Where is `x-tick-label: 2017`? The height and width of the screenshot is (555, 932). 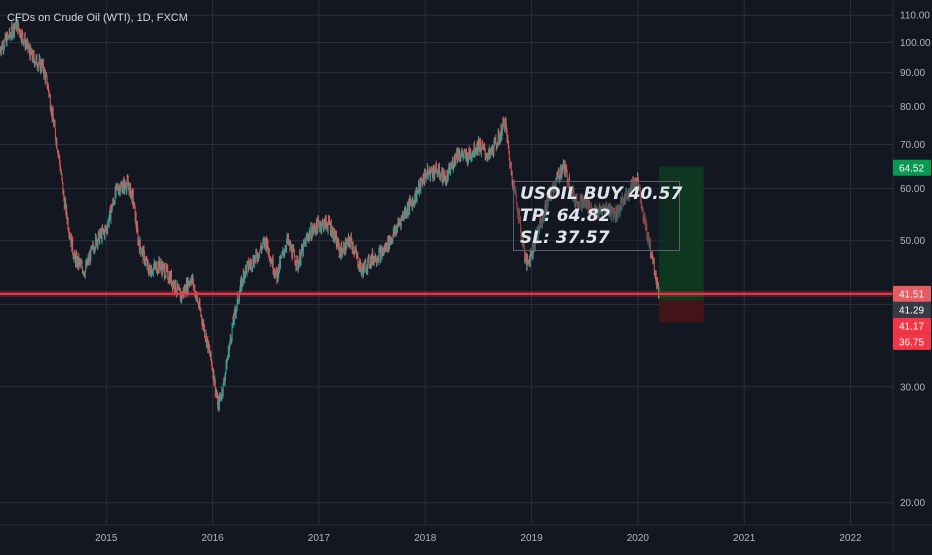
x-tick-label: 2017 is located at coordinates (319, 538).